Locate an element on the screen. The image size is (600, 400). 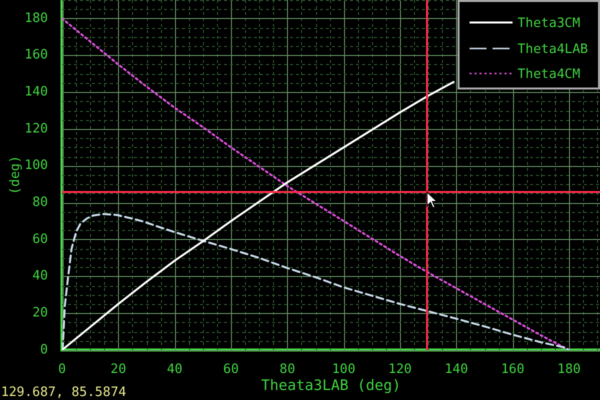
text: 129.687, 85.5874 is located at coordinates (63, 392).